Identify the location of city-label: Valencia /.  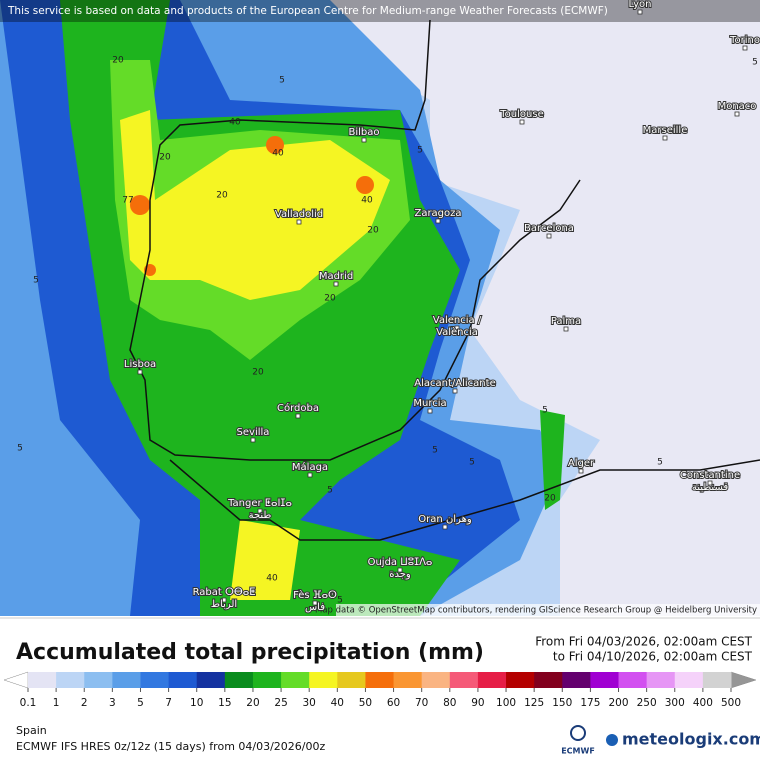
(457, 320).